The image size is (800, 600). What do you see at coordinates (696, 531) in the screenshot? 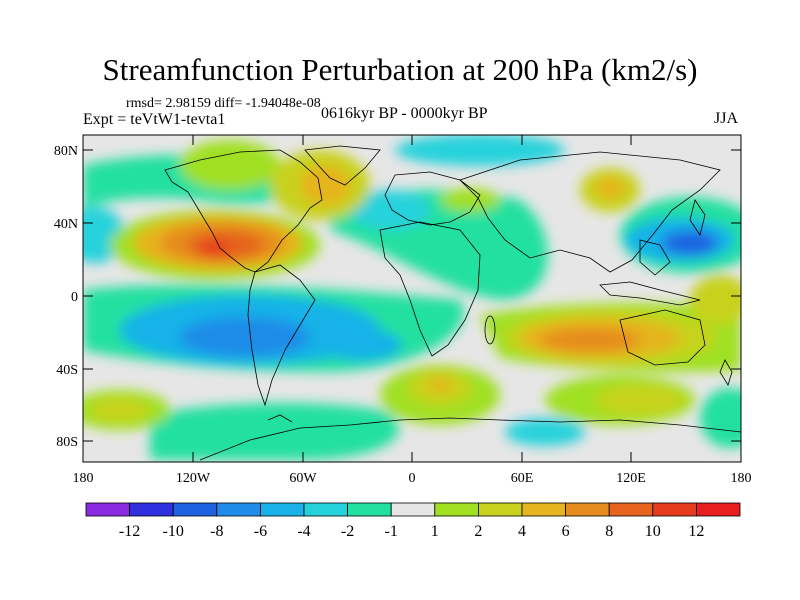
I see `colorbar-label: 12` at bounding box center [696, 531].